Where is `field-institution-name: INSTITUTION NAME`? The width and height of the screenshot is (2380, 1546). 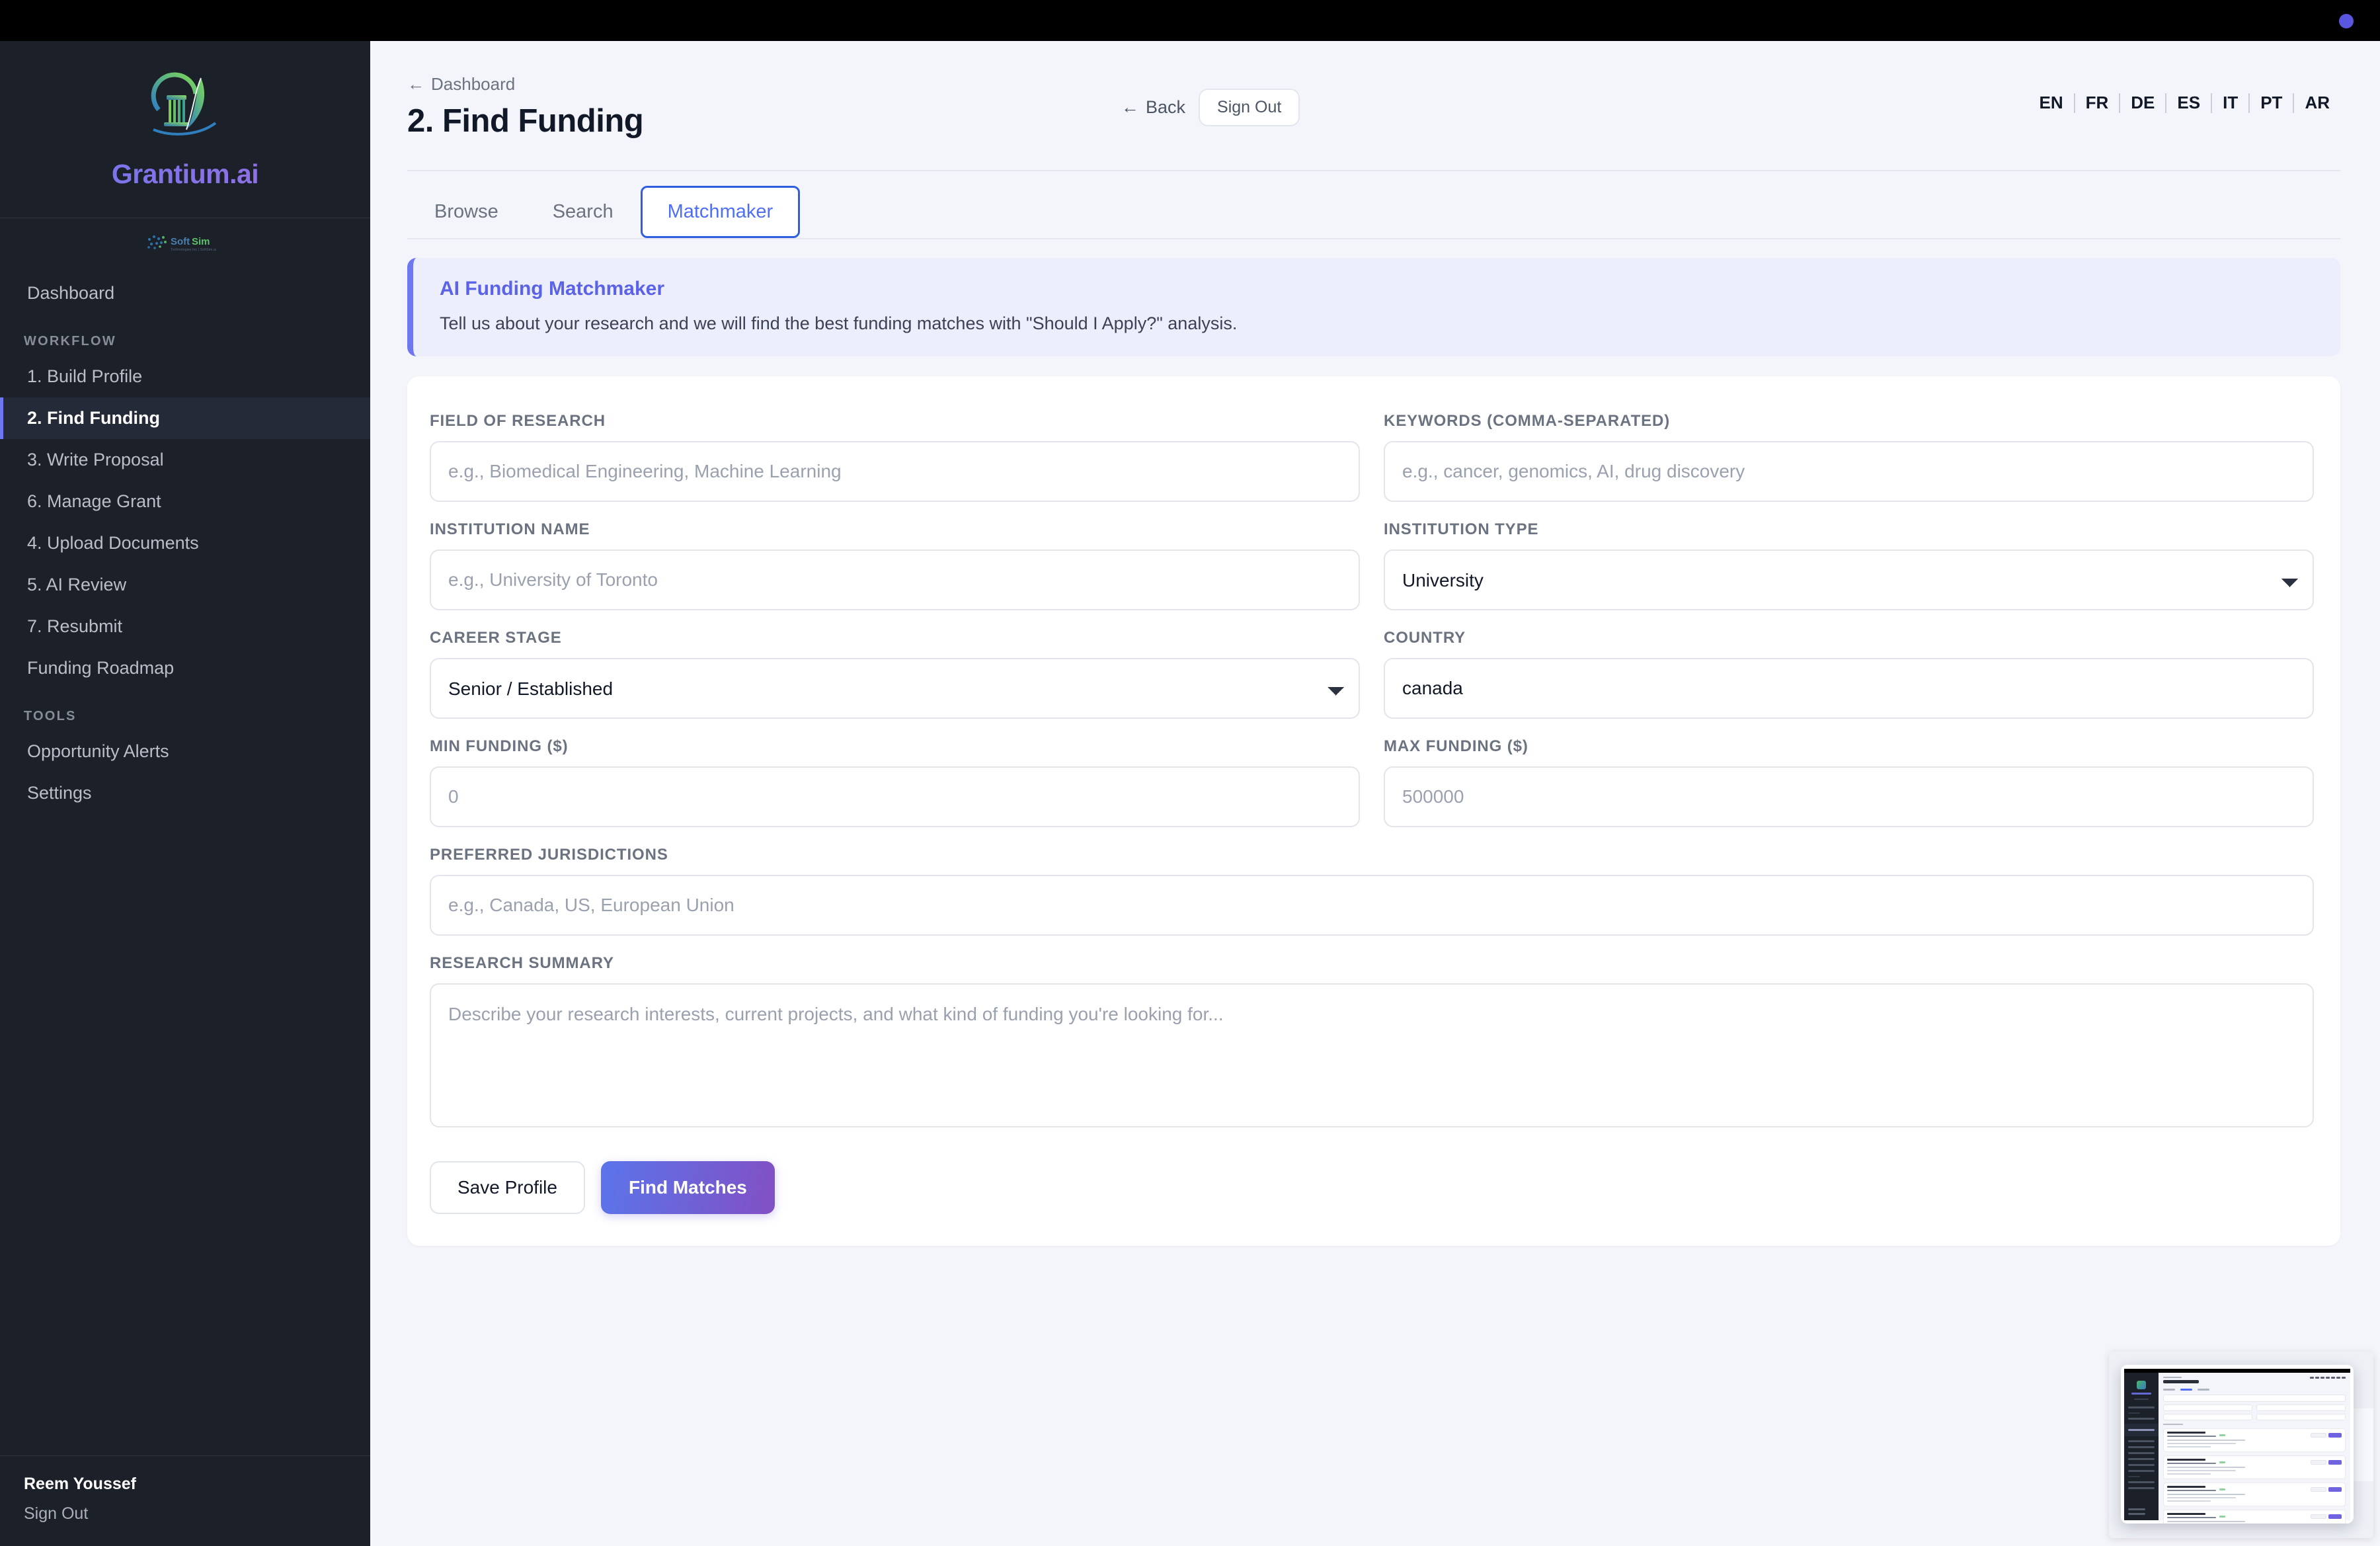 field-institution-name: INSTITUTION NAME is located at coordinates (895, 565).